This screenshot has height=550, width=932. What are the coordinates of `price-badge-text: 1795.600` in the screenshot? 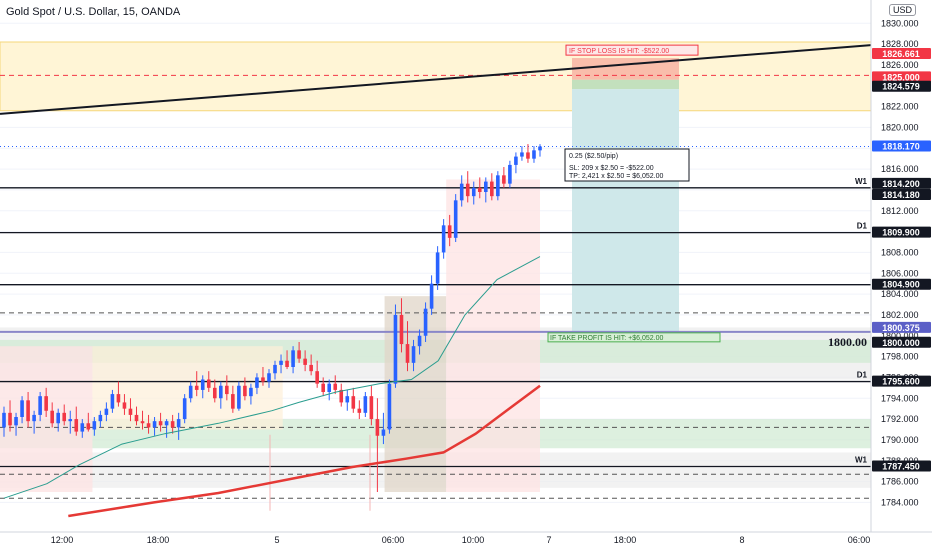 It's located at (901, 382).